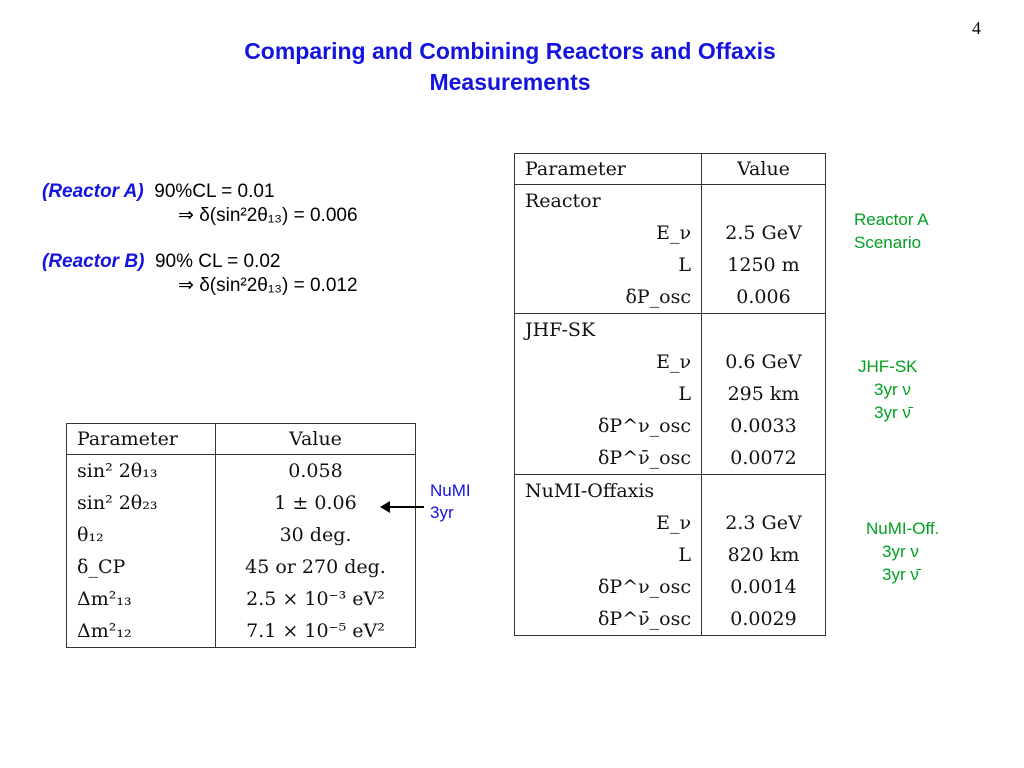  I want to click on reactor-b-cl: 90% CL = 0.02, so click(217, 261).